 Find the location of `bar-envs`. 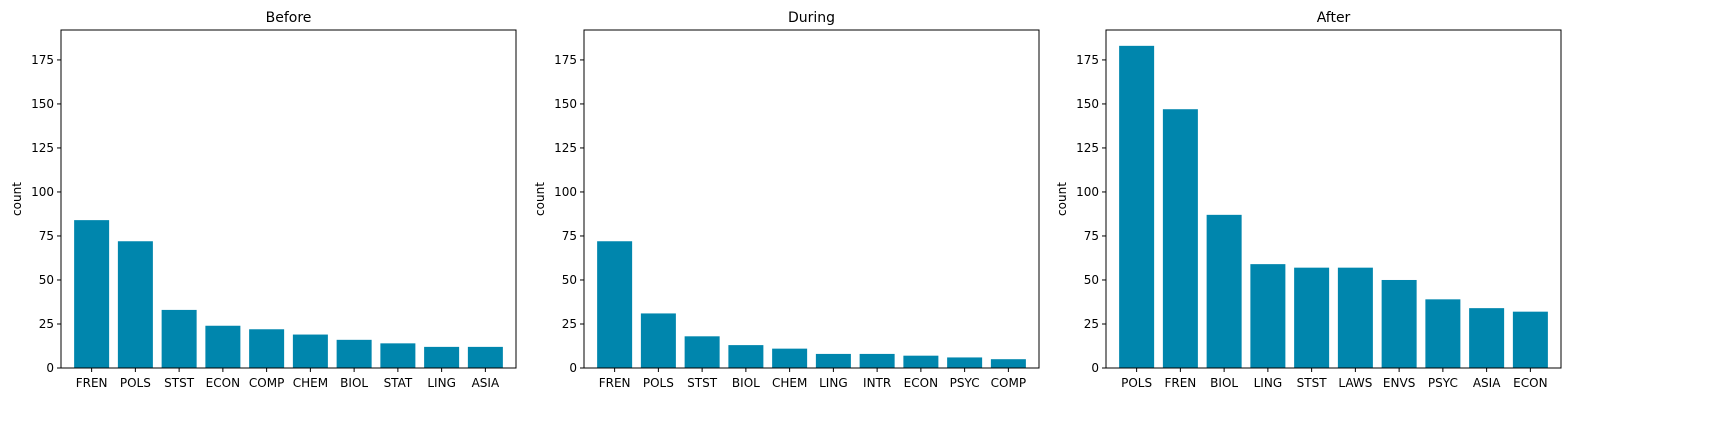

bar-envs is located at coordinates (1399, 323).